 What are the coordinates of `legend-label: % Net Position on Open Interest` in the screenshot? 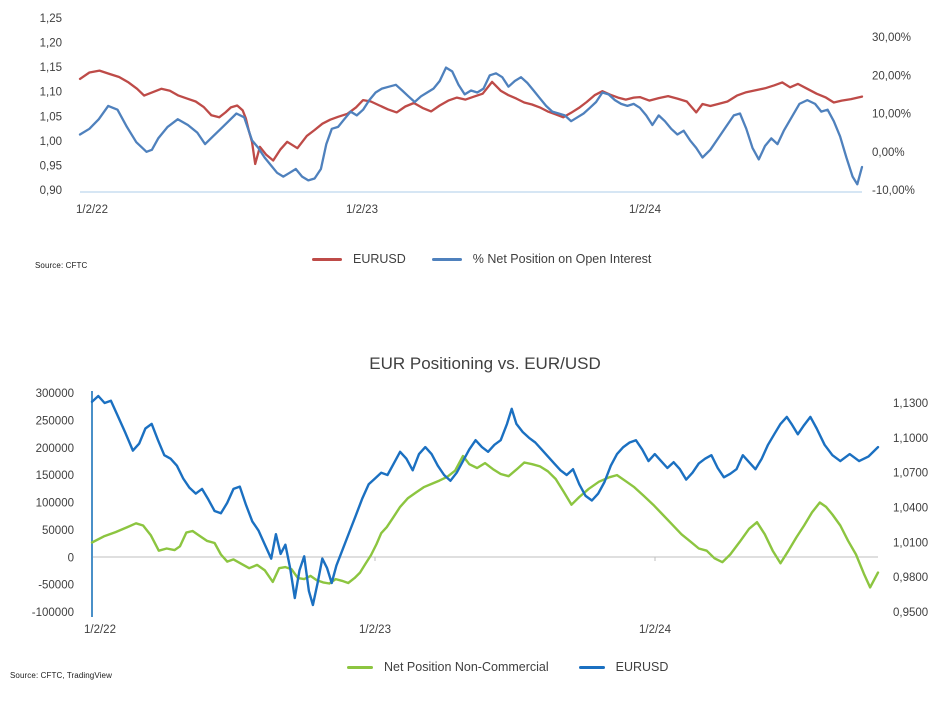 It's located at (562, 259).